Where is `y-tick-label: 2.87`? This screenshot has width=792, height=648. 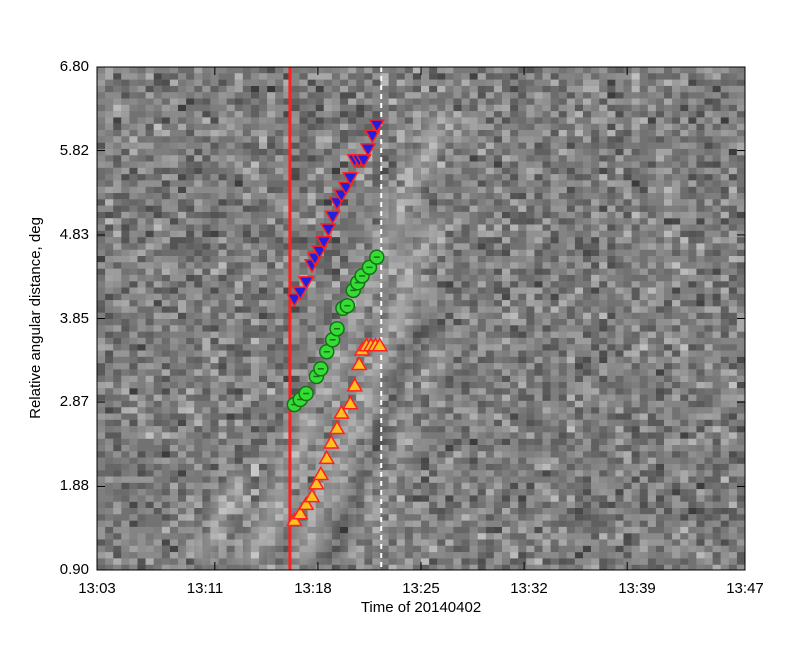 y-tick-label: 2.87 is located at coordinates (74, 401).